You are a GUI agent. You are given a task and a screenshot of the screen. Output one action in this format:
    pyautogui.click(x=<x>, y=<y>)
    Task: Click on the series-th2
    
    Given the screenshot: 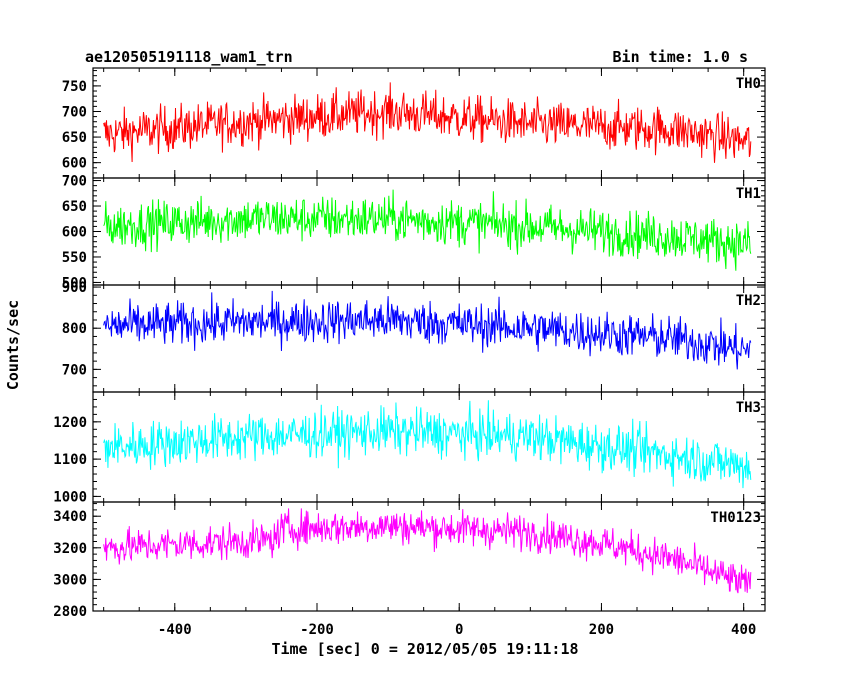 What is the action you would take?
    pyautogui.click(x=427, y=330)
    